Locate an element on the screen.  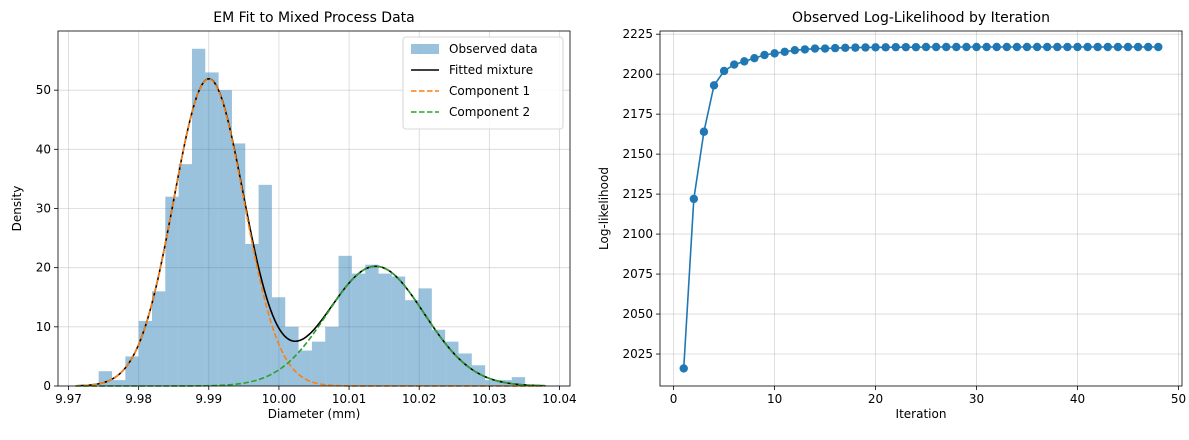
y-tick-label: 20 is located at coordinates (43, 268).